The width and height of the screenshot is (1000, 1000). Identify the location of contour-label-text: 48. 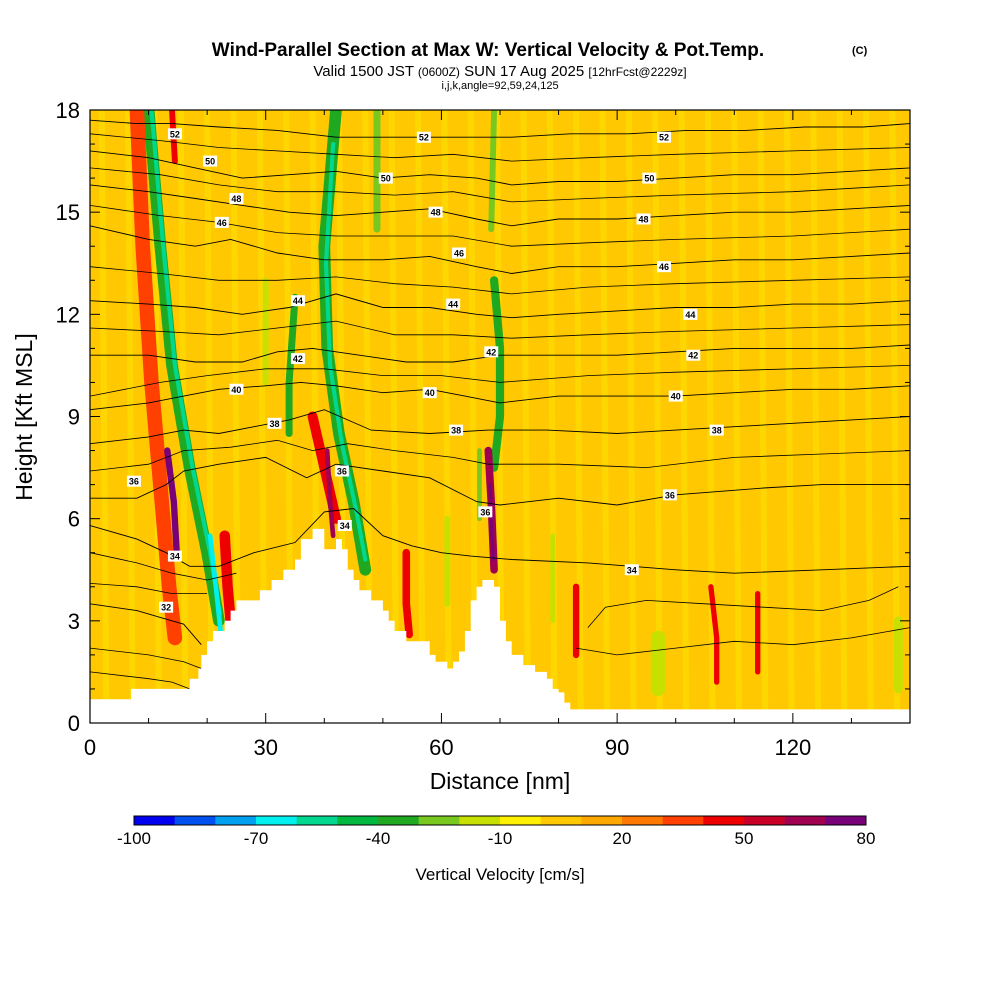
(436, 213).